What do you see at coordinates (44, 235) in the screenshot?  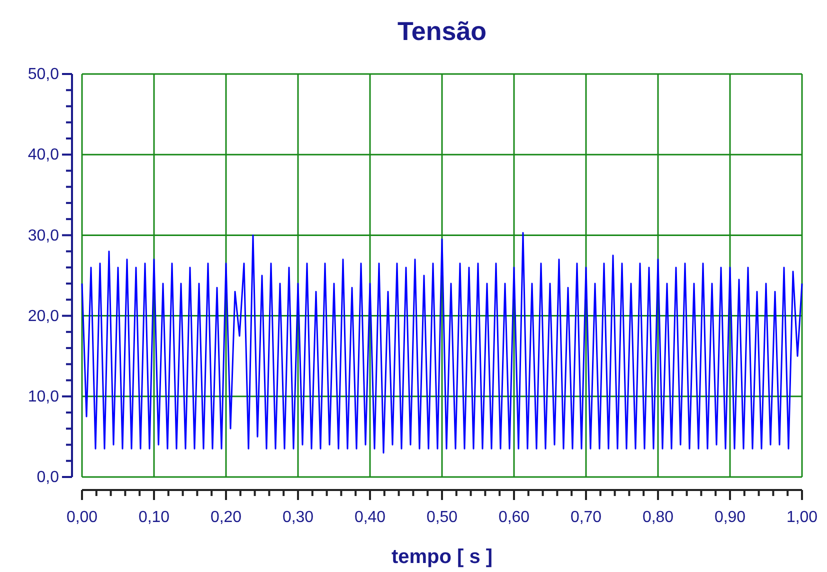 I see `y-tick-label: 30,0` at bounding box center [44, 235].